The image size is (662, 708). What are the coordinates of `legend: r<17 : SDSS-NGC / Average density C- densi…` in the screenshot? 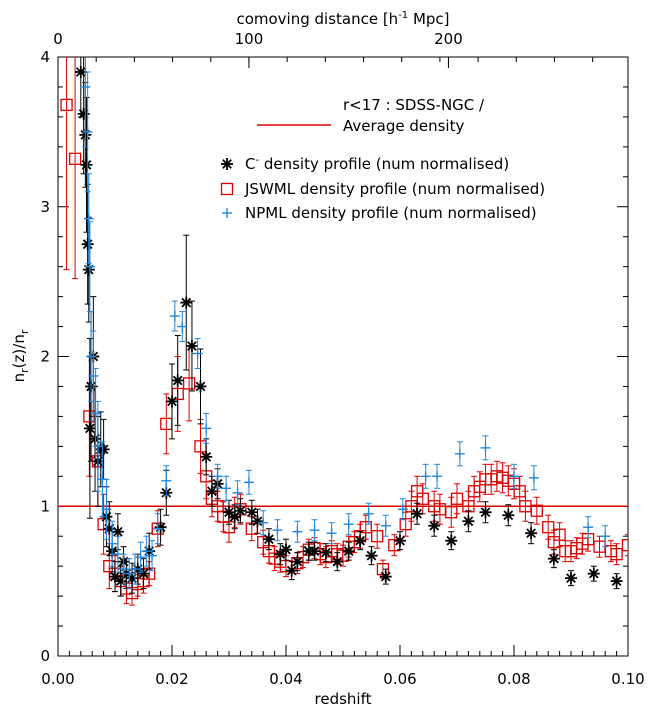 It's located at (382, 159).